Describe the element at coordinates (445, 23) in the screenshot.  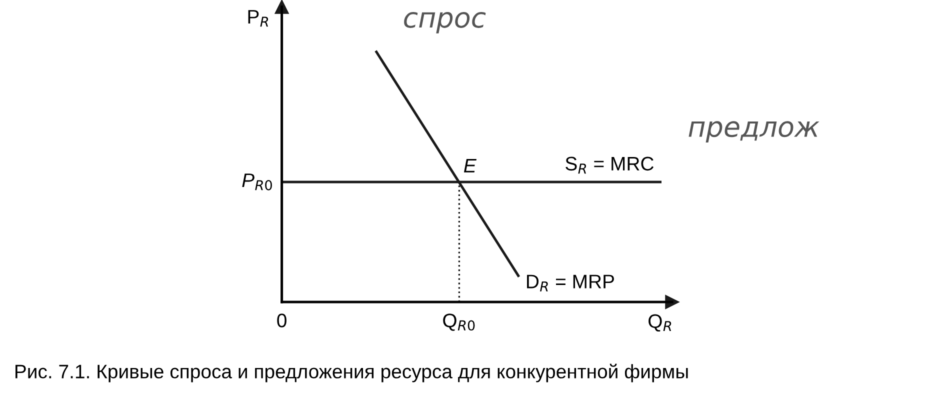
I see `text: спрос` at that location.